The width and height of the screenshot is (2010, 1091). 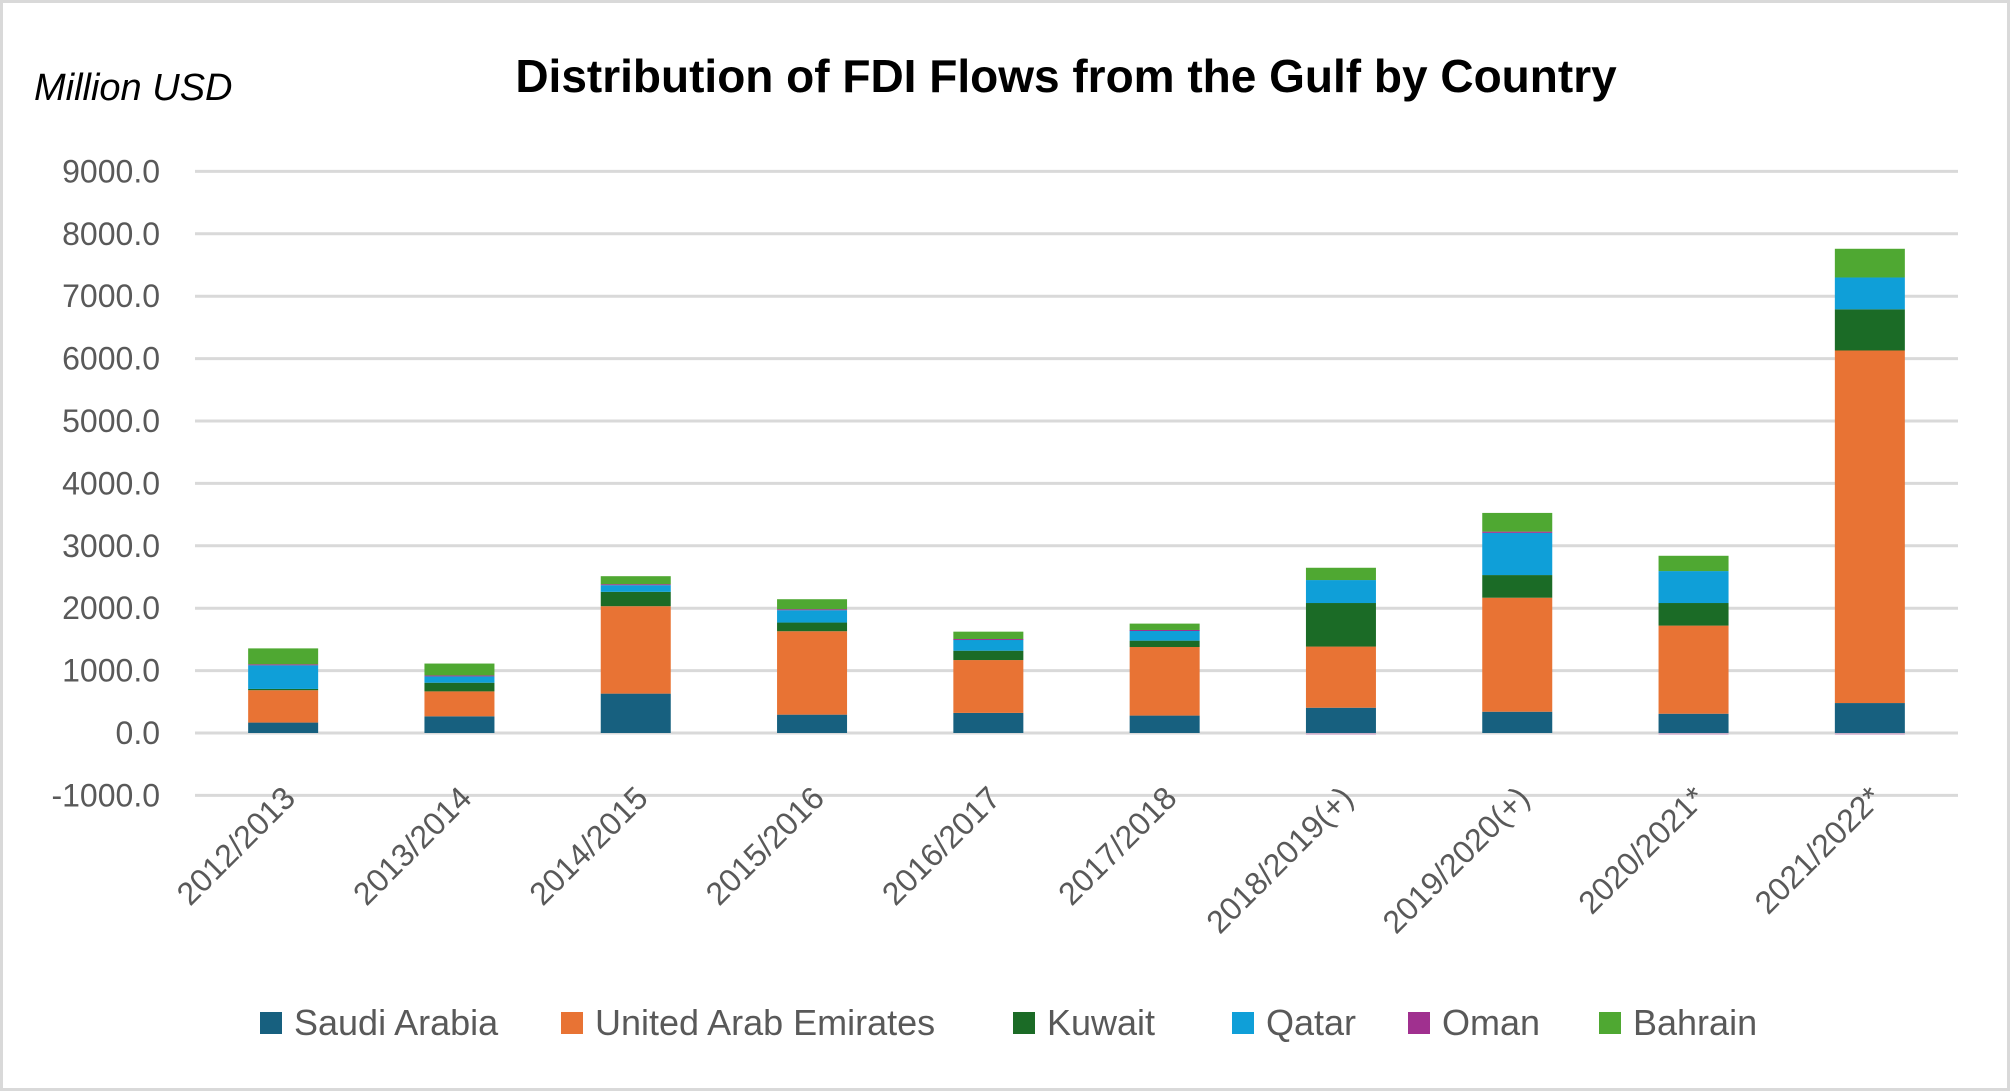 I want to click on bar-stack-2015-2016, so click(x=812, y=666).